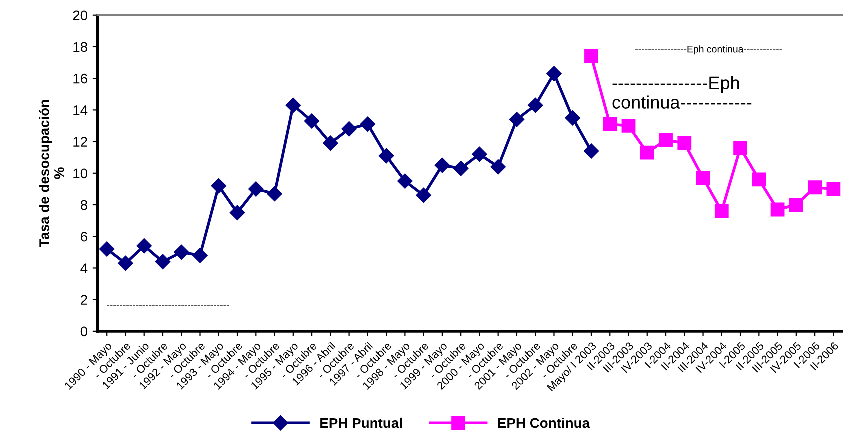 This screenshot has width=843, height=439. Describe the element at coordinates (544, 423) in the screenshot. I see `legend-label: EPH Continua` at that location.